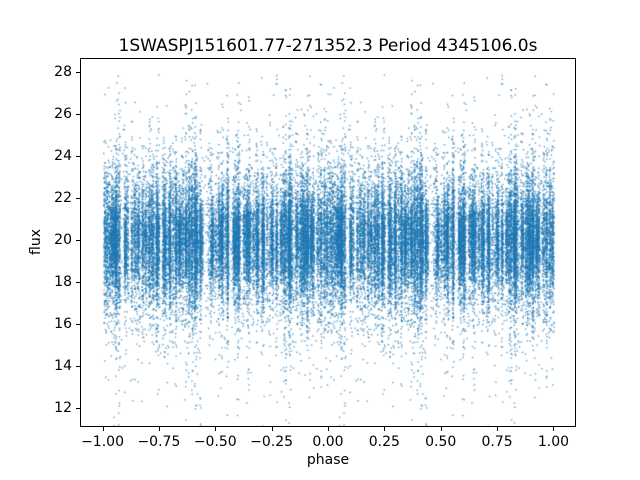 This screenshot has width=640, height=480. I want to click on x-tick-label: −1.00, so click(102, 442).